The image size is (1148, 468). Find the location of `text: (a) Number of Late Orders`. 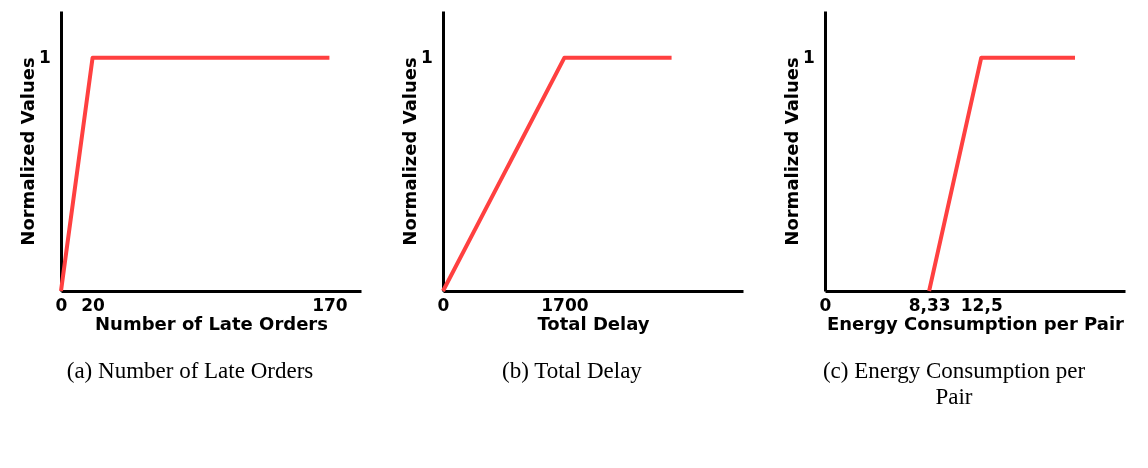

text: (a) Number of Late Orders is located at coordinates (190, 371).